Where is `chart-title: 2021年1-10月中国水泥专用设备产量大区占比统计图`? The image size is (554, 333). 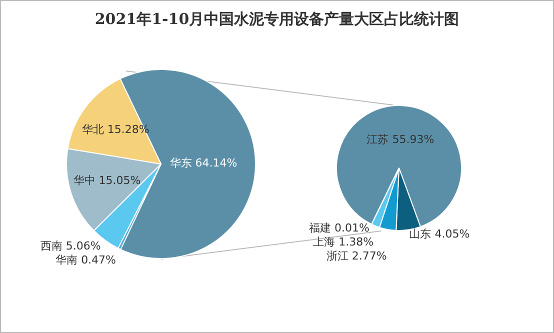
chart-title: 2021年1-10月中国水泥专用设备产量大区占比统计图 is located at coordinates (277, 19).